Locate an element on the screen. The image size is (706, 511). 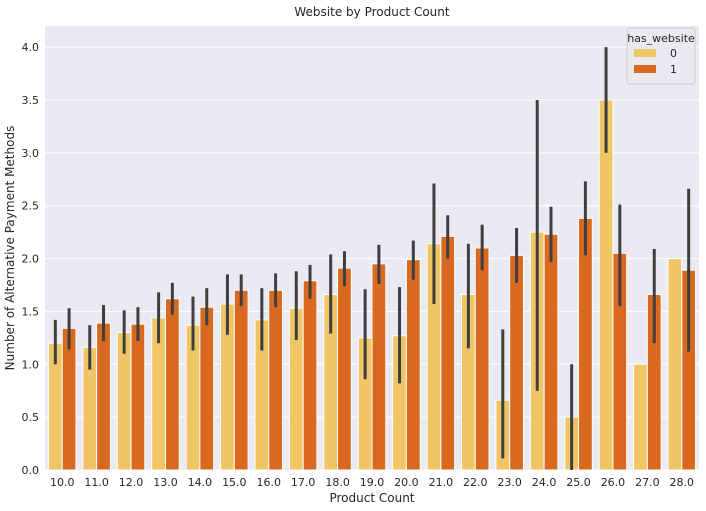
y-tick-labels: 0.0 0.5 1.0 1.5 2.0 2.5 3.0 3.5 4.0 is located at coordinates (31, 259).